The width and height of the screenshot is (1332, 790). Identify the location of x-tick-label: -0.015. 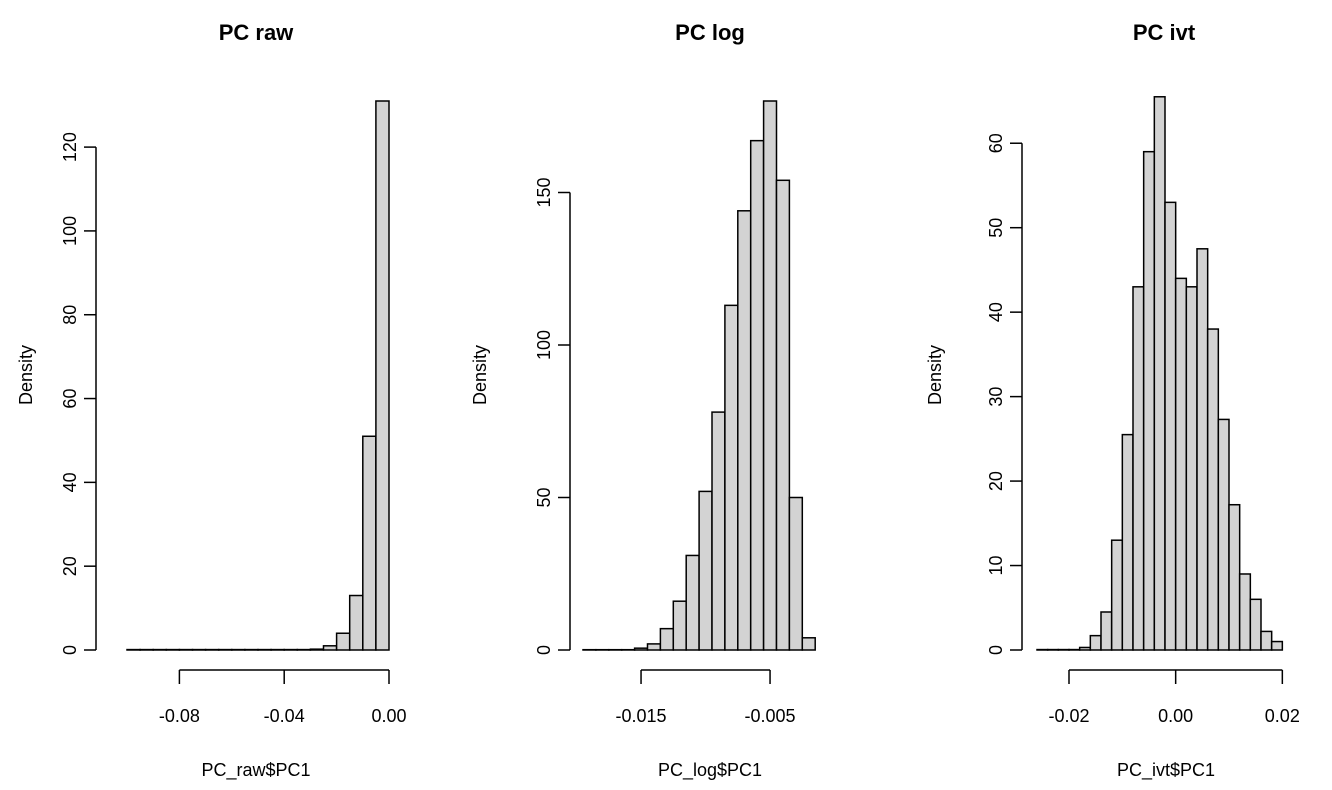
(641, 716).